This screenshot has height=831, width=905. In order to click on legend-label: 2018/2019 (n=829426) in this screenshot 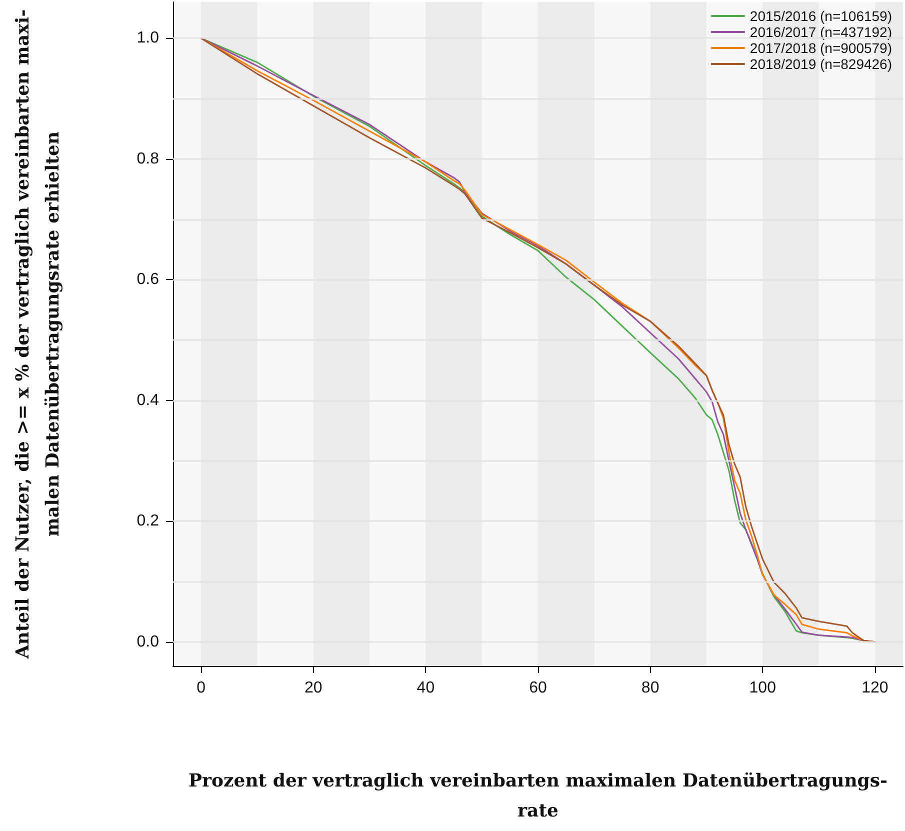, I will do `click(821, 64)`.